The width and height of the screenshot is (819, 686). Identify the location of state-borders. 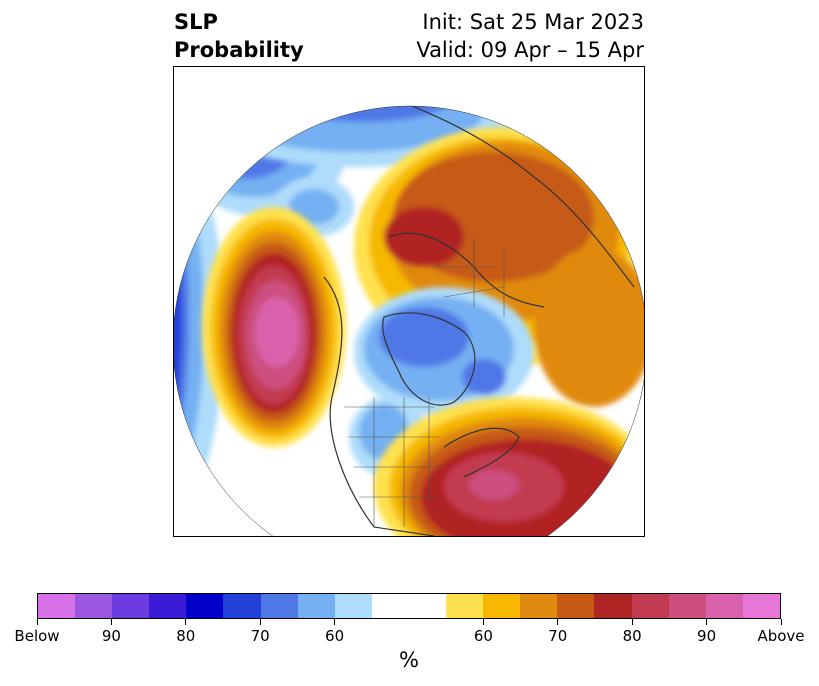
(424, 382).